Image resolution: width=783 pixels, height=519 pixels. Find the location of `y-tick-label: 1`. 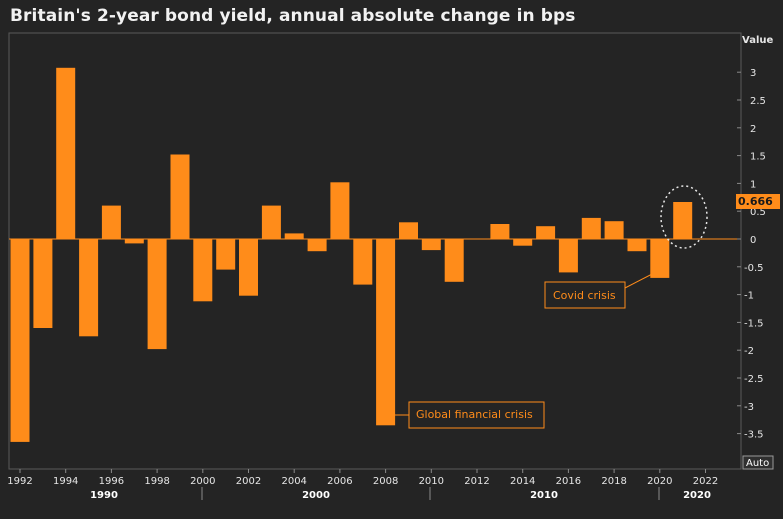

y-tick-label: 1 is located at coordinates (753, 184).